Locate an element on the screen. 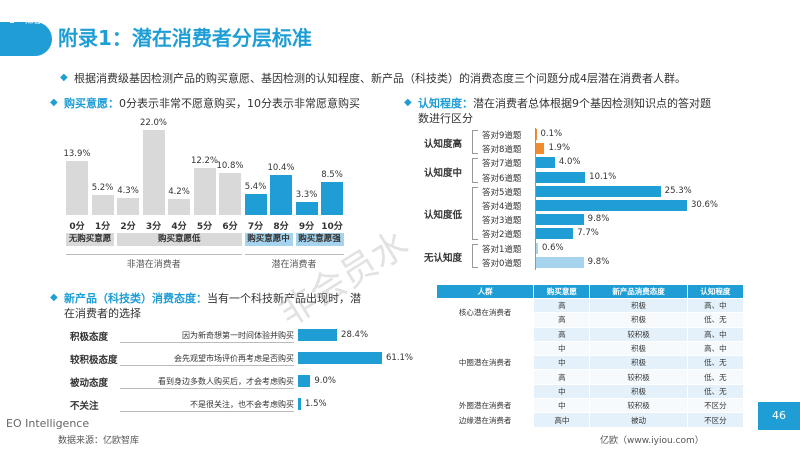  cognition-value-label: 1.9% is located at coordinates (559, 148).